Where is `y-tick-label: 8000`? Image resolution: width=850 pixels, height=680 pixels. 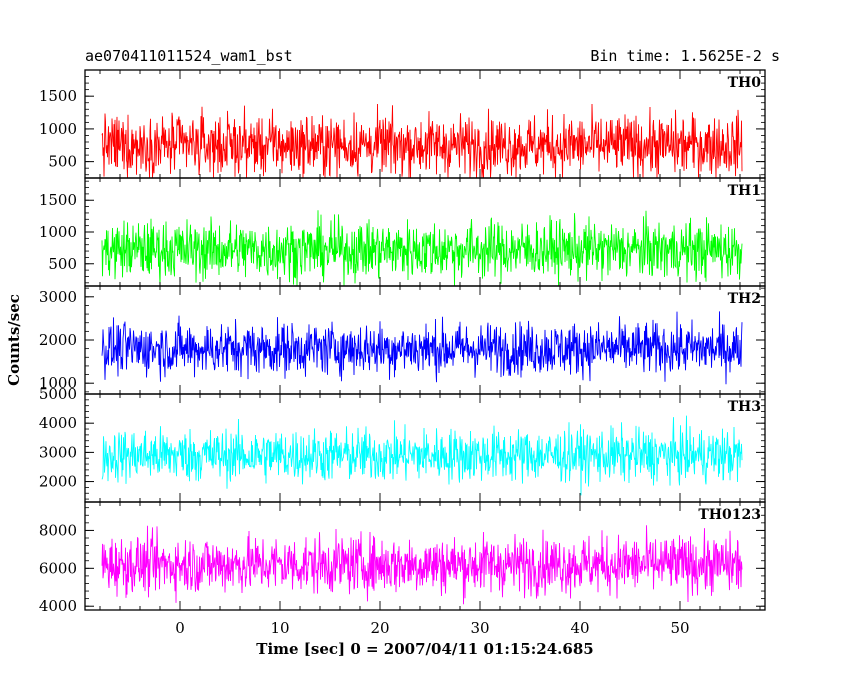
y-tick-label: 8000 is located at coordinates (58, 530).